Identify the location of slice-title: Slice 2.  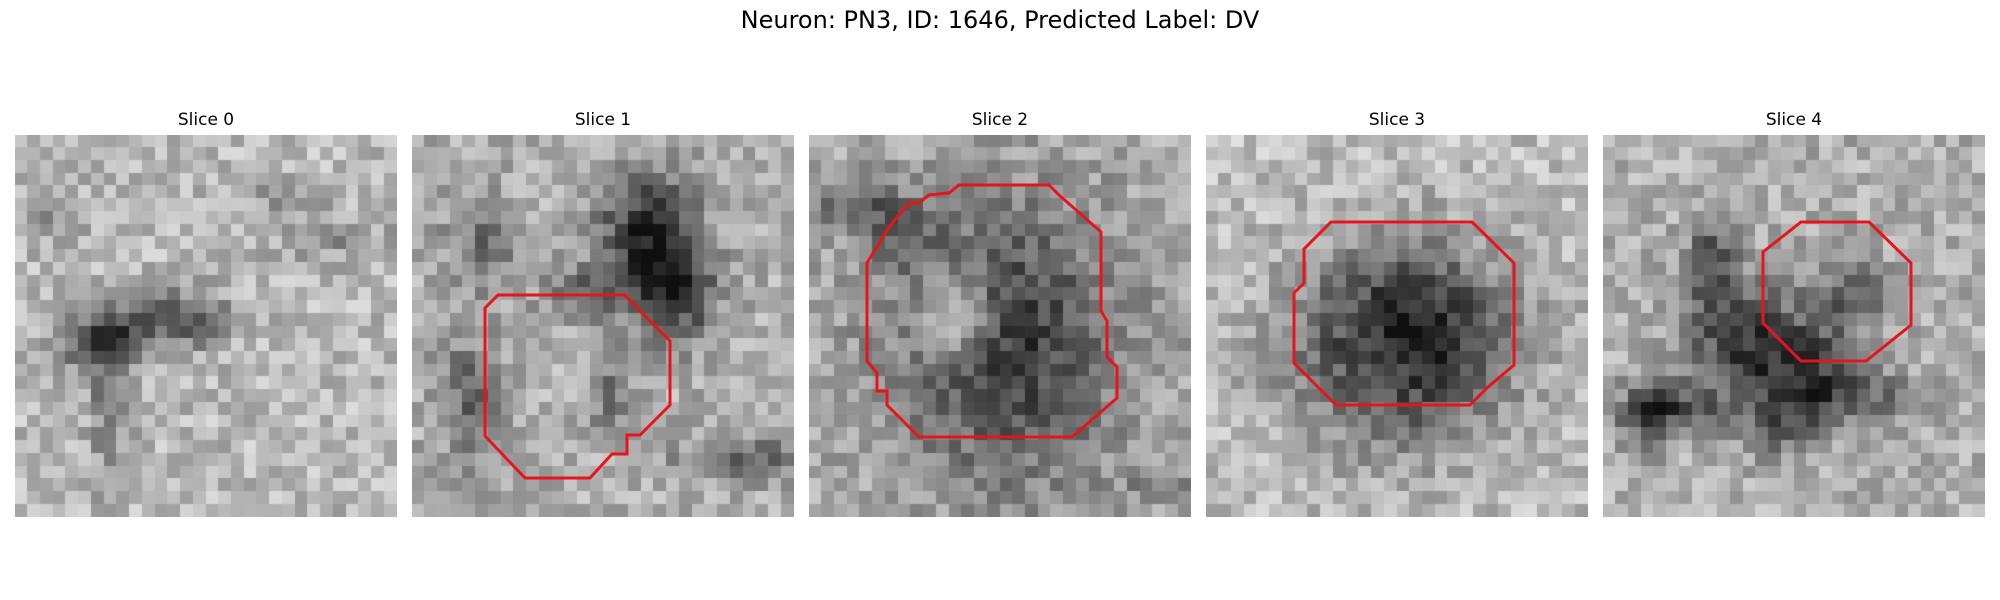
(1000, 120).